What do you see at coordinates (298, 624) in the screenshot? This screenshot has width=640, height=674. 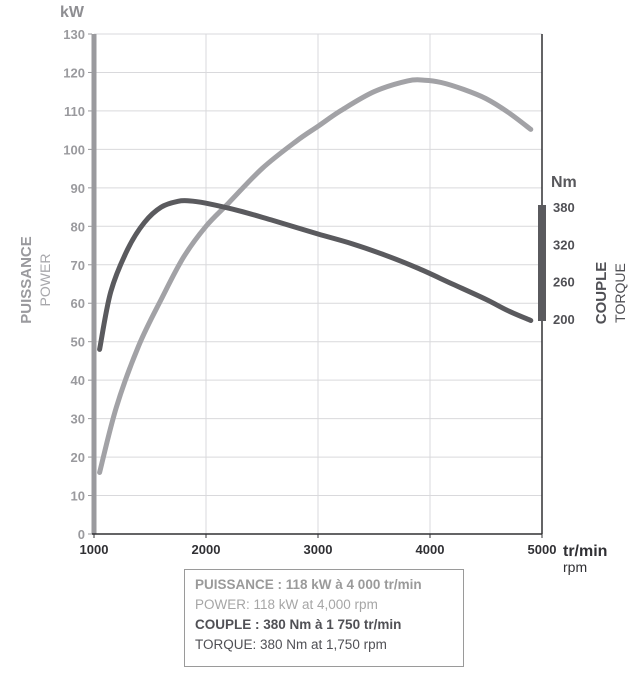 I see `torque-summary-fr: COUPLE : 380 Nm à 1 750 tr/min` at bounding box center [298, 624].